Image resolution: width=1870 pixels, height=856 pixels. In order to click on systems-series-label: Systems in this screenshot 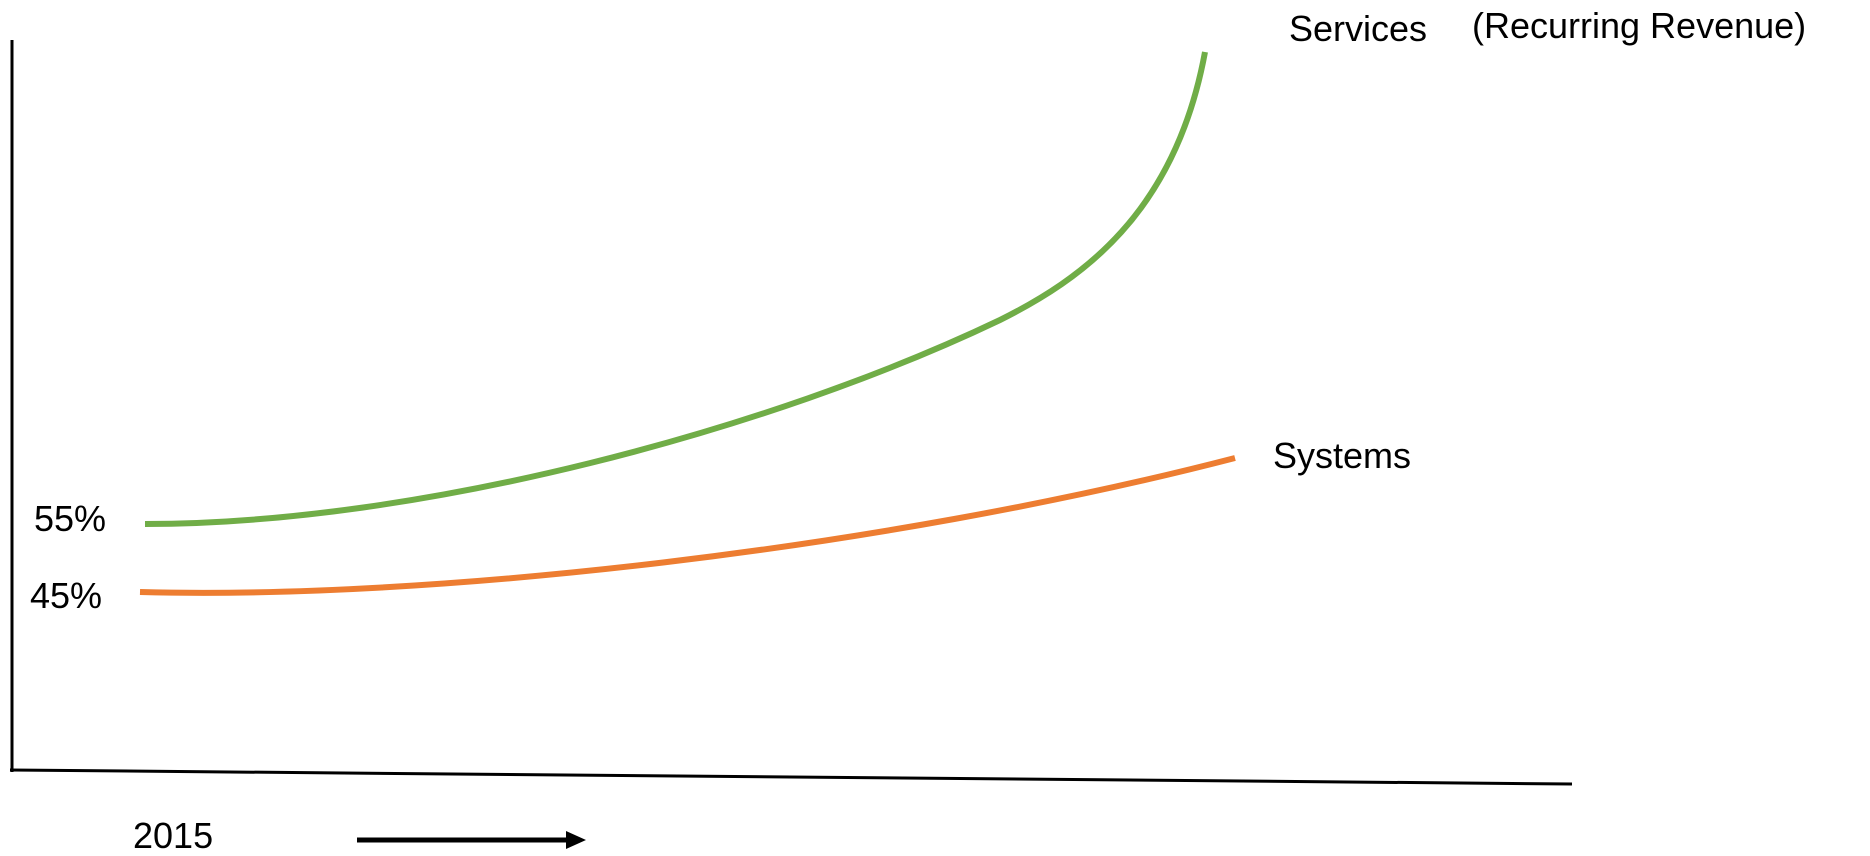, I will do `click(1342, 455)`.